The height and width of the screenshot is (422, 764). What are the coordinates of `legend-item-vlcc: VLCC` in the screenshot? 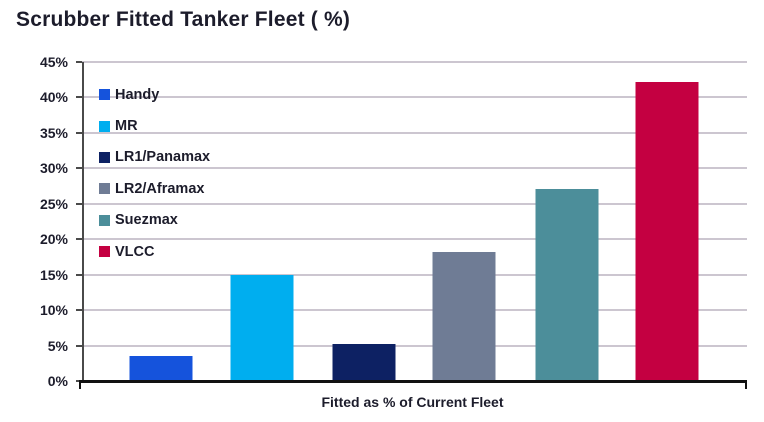 It's located at (154, 251).